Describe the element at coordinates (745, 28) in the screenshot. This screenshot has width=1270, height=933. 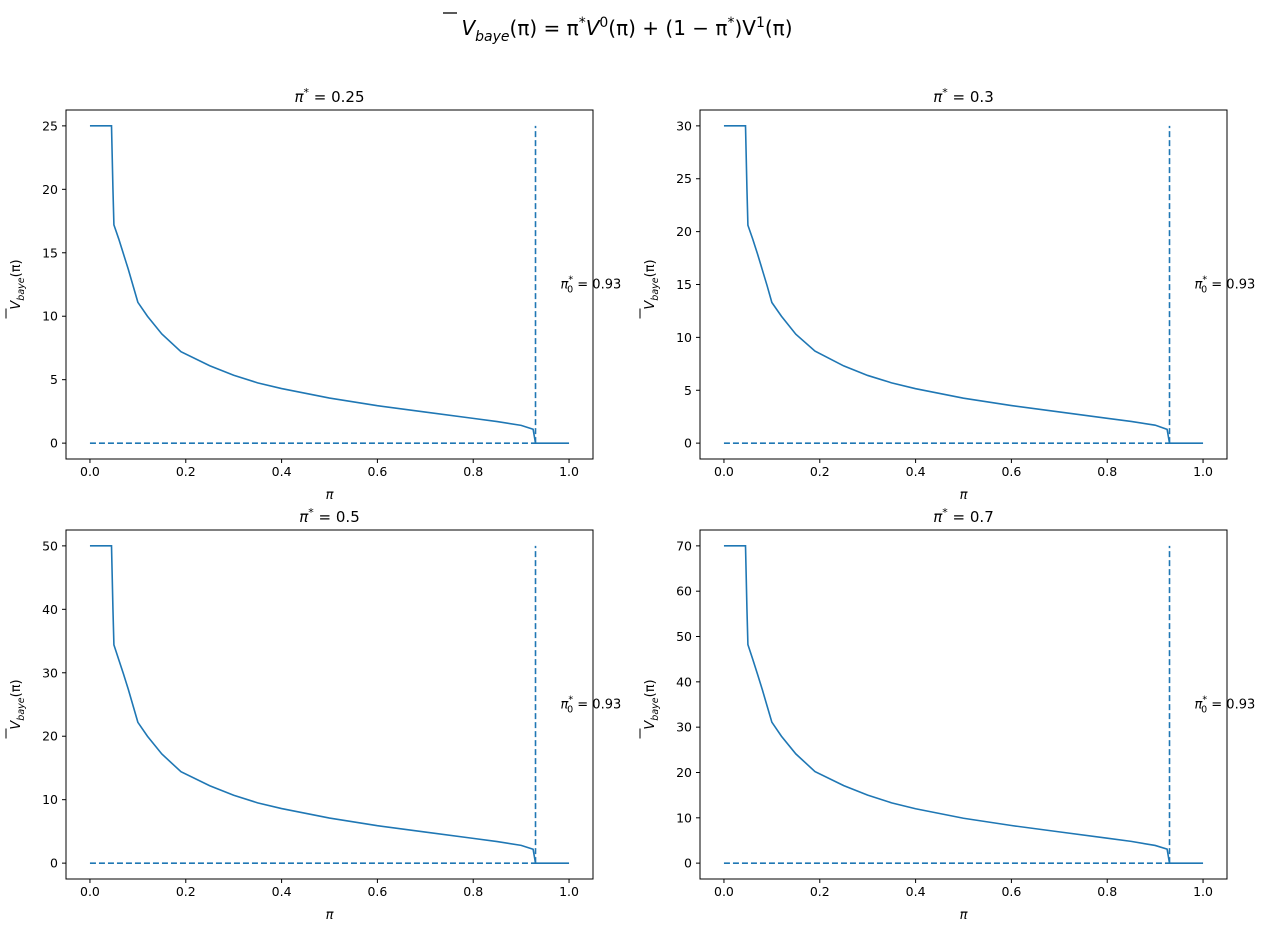
I see `suptitle-part-4: )V` at that location.